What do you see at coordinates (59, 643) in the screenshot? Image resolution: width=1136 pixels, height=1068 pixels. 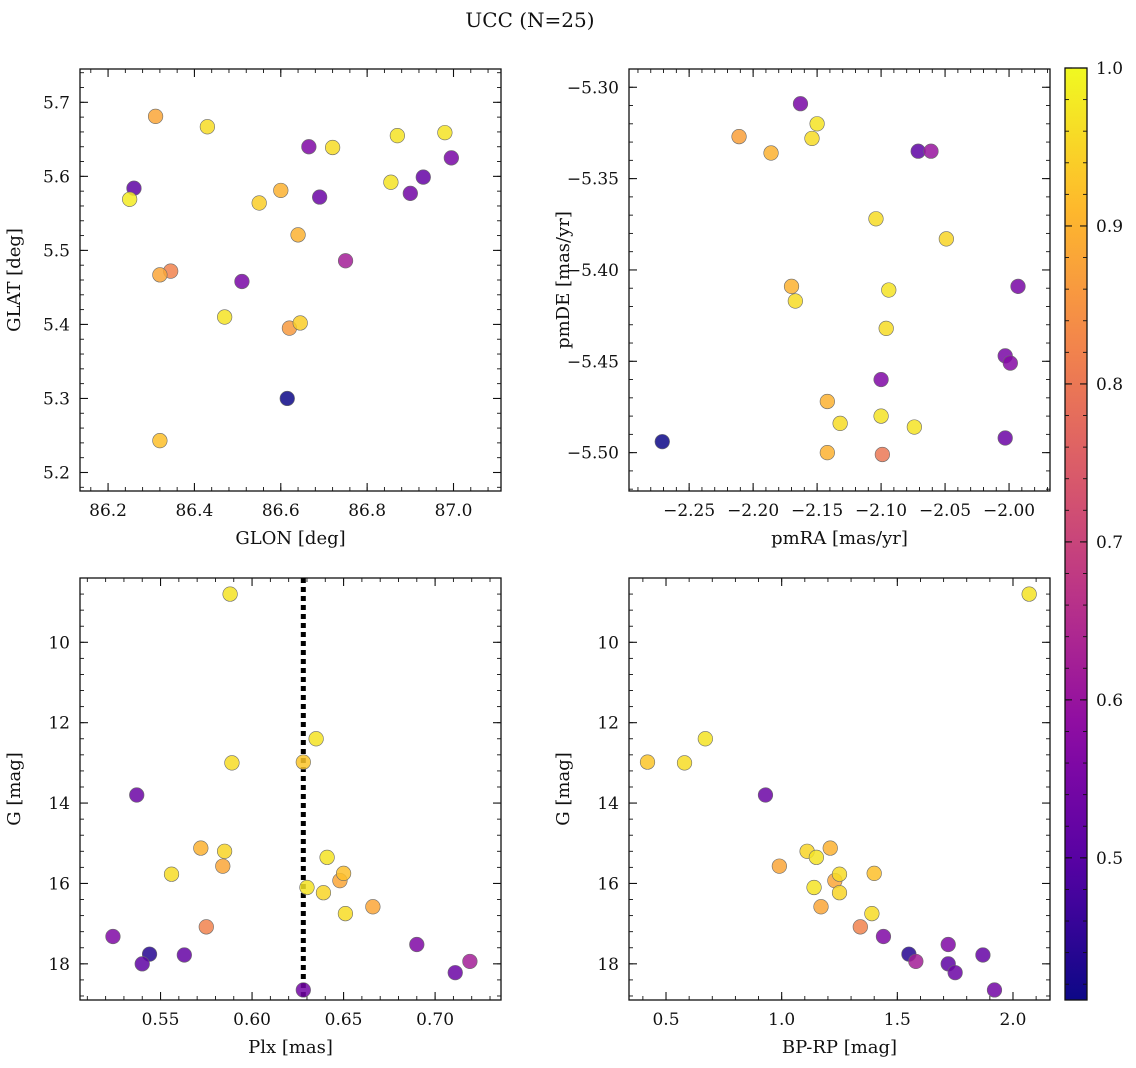 I see `y-tick-label: 10` at bounding box center [59, 643].